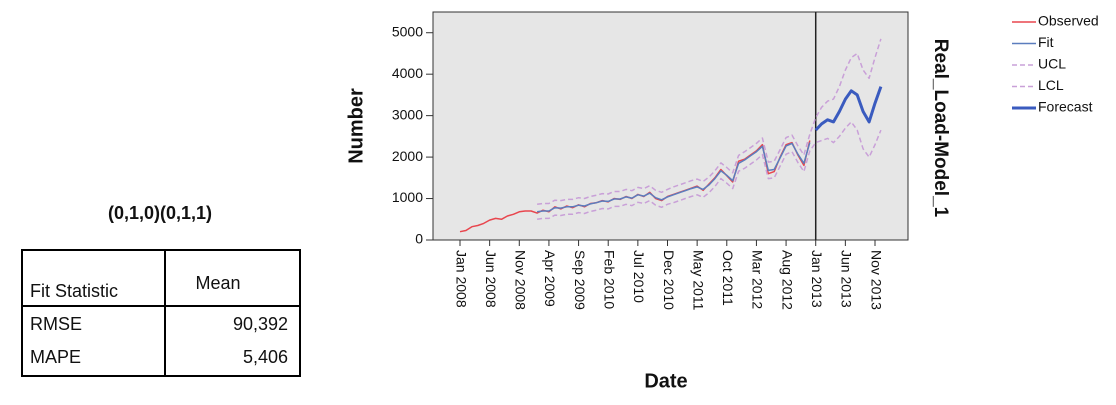 This screenshot has height=405, width=1116. What do you see at coordinates (407, 73) in the screenshot?
I see `y-tick-label: 4000` at bounding box center [407, 73].